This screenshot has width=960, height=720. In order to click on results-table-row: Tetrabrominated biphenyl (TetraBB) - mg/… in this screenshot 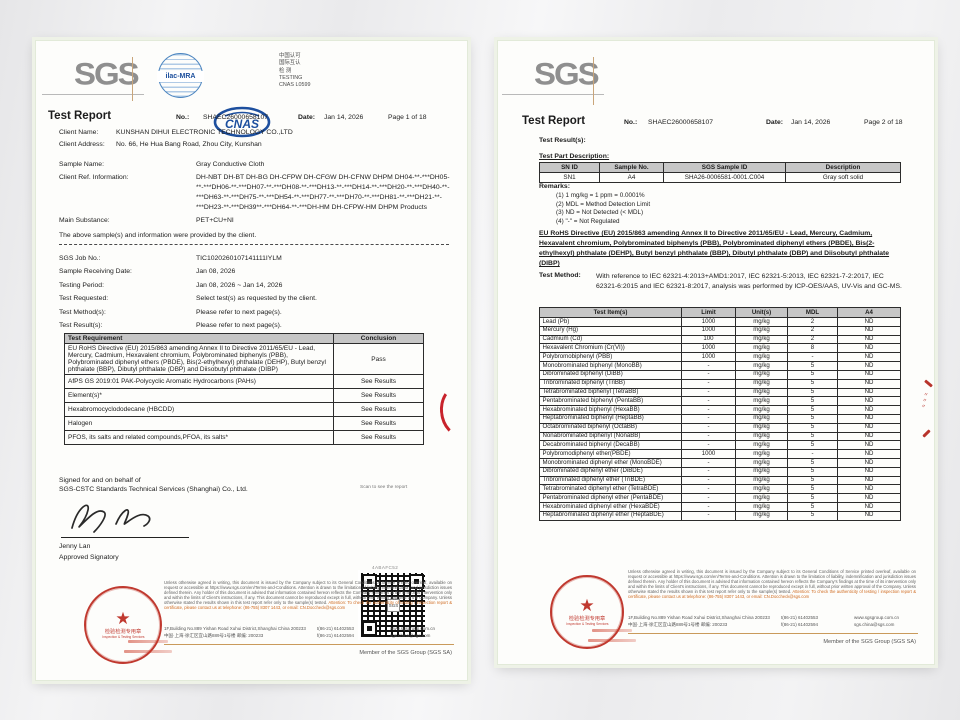, I will do `click(720, 392)`.